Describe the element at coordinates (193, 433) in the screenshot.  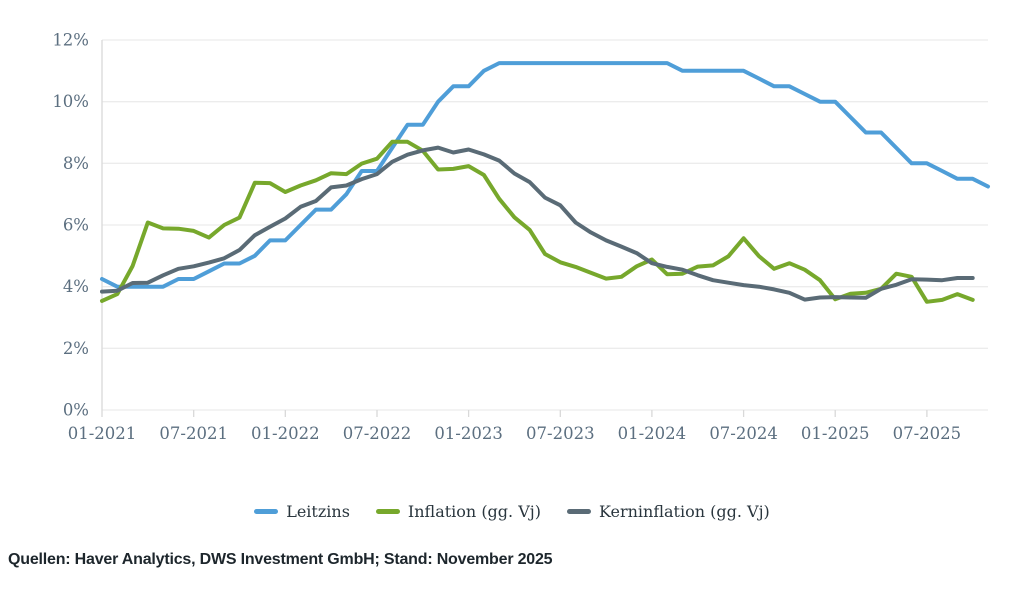
I see `svg-text: 07-2021` at that location.